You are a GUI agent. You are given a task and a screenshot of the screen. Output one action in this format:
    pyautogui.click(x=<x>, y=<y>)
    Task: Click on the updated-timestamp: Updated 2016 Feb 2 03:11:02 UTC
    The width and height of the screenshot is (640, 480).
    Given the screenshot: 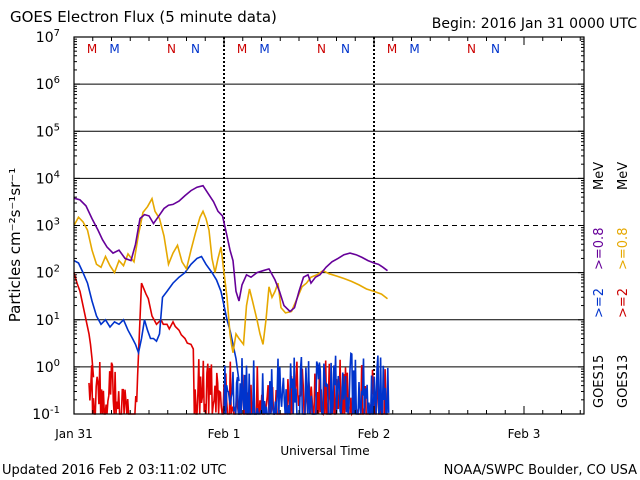 What is the action you would take?
    pyautogui.click(x=114, y=470)
    